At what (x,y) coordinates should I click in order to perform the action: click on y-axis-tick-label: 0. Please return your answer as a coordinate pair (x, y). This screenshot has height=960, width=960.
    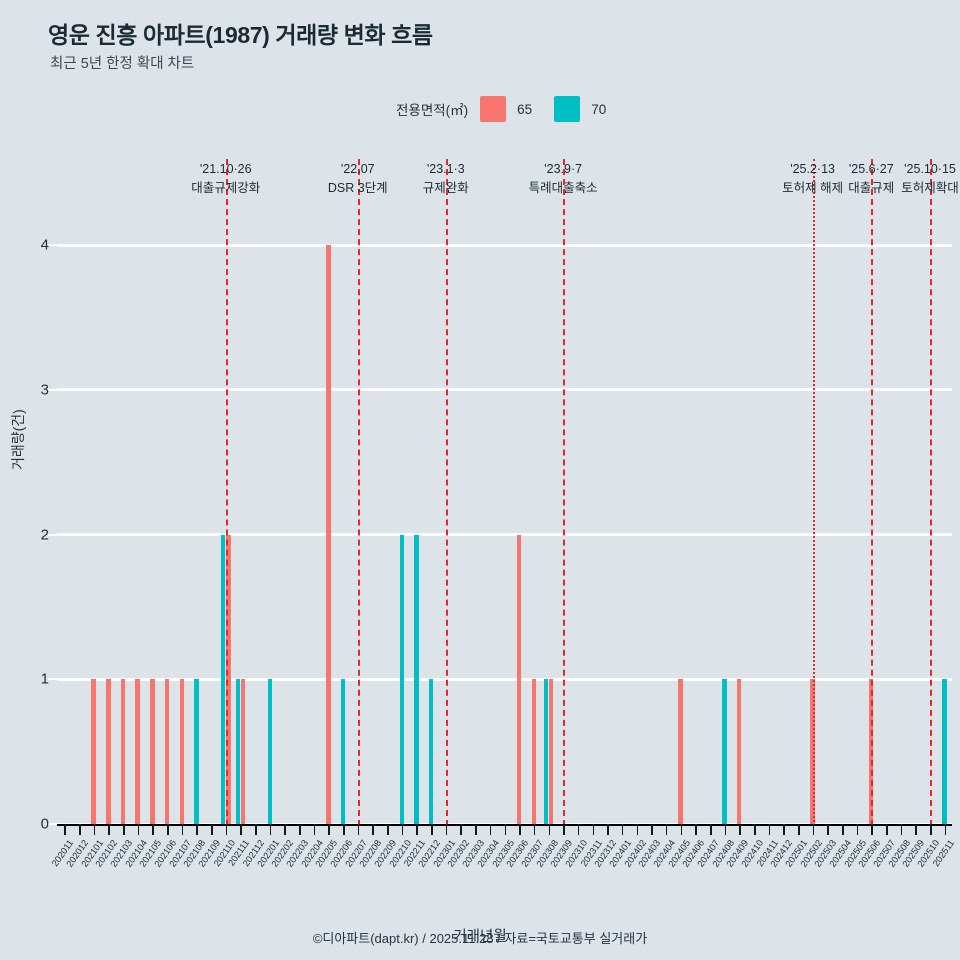
    Looking at the image, I should click on (44, 824).